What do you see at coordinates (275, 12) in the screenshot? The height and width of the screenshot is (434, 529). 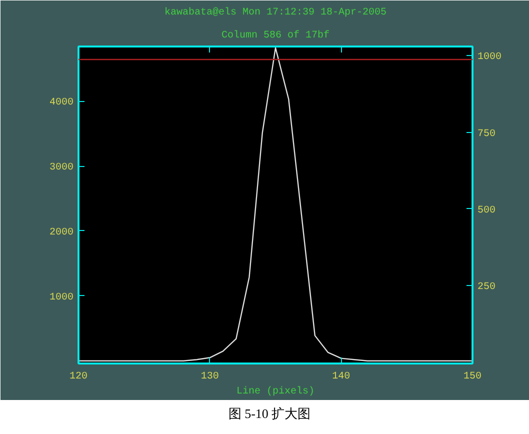 I see `chart-title: kawabata@els Mon 17:12:39 18-Apr-2005` at bounding box center [275, 12].